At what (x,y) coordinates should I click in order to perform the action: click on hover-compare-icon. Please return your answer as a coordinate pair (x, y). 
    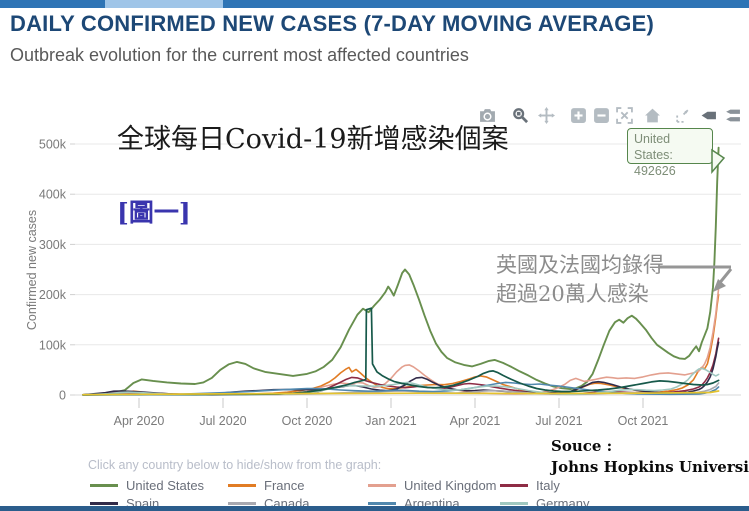
    Looking at the image, I should click on (732, 115).